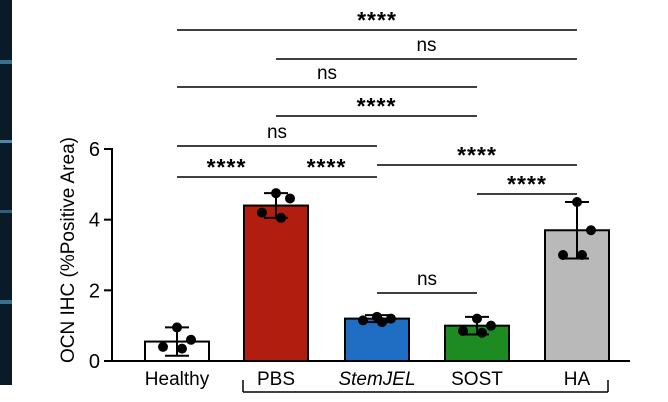 The image size is (668, 402). Describe the element at coordinates (477, 379) in the screenshot. I see `category-label: SOST` at that location.